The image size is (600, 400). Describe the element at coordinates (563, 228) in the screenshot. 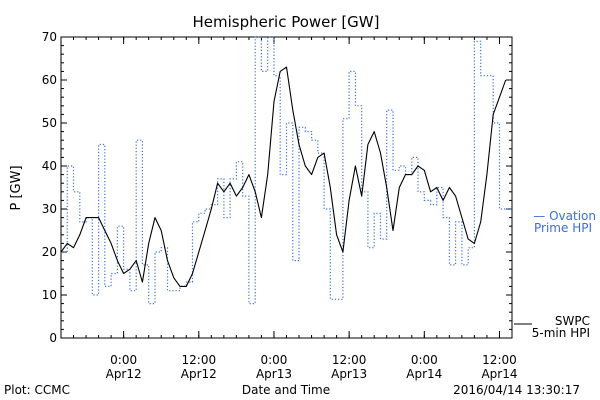

I see `legend-ovation-line2: Prime HPI` at that location.